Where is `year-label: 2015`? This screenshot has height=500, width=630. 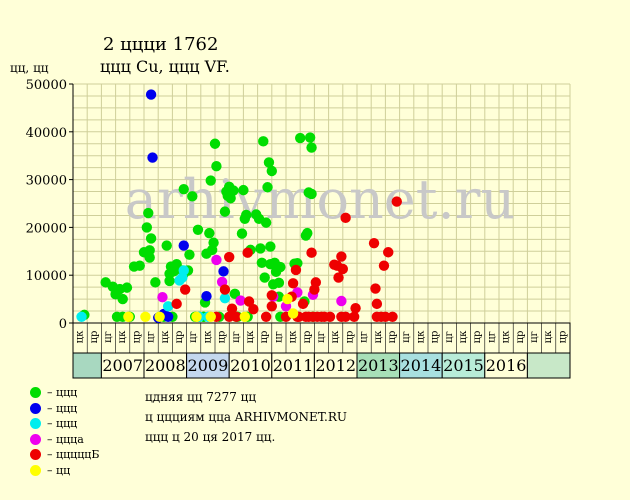 year-label: 2015 is located at coordinates (463, 365).